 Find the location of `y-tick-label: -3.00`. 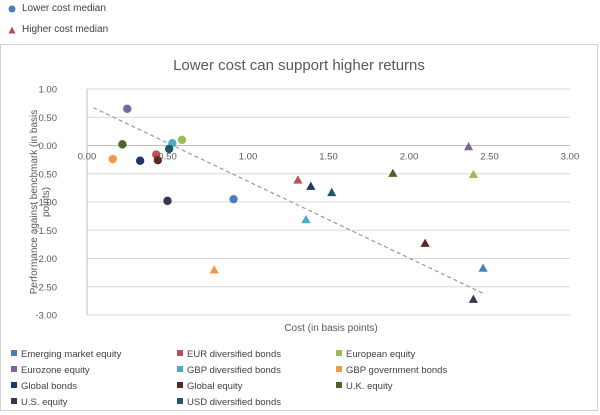

y-tick-label: -3.00 is located at coordinates (46, 316).